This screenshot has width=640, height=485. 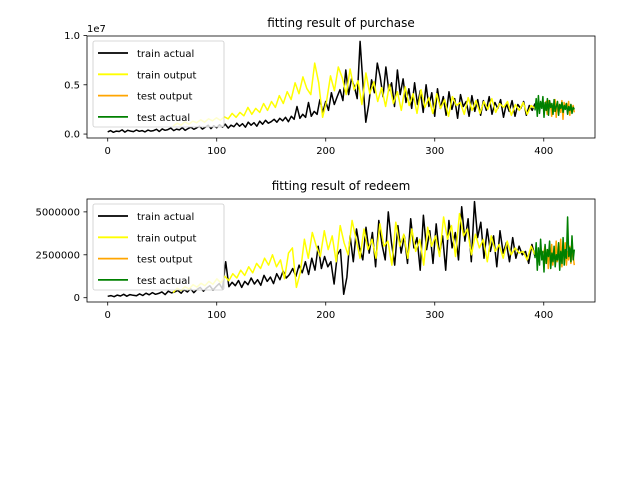 What do you see at coordinates (72, 135) in the screenshot?
I see `y-tick-label: 0.0` at bounding box center [72, 135].